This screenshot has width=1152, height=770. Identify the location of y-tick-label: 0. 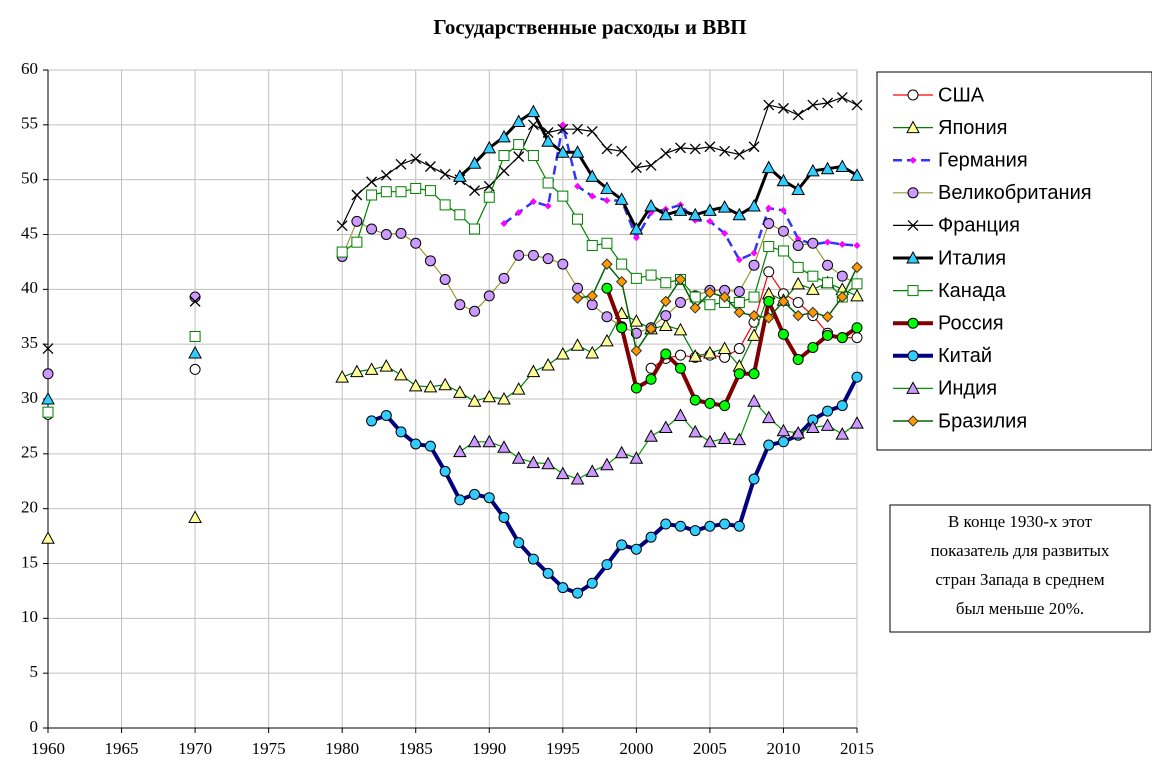
(34, 726).